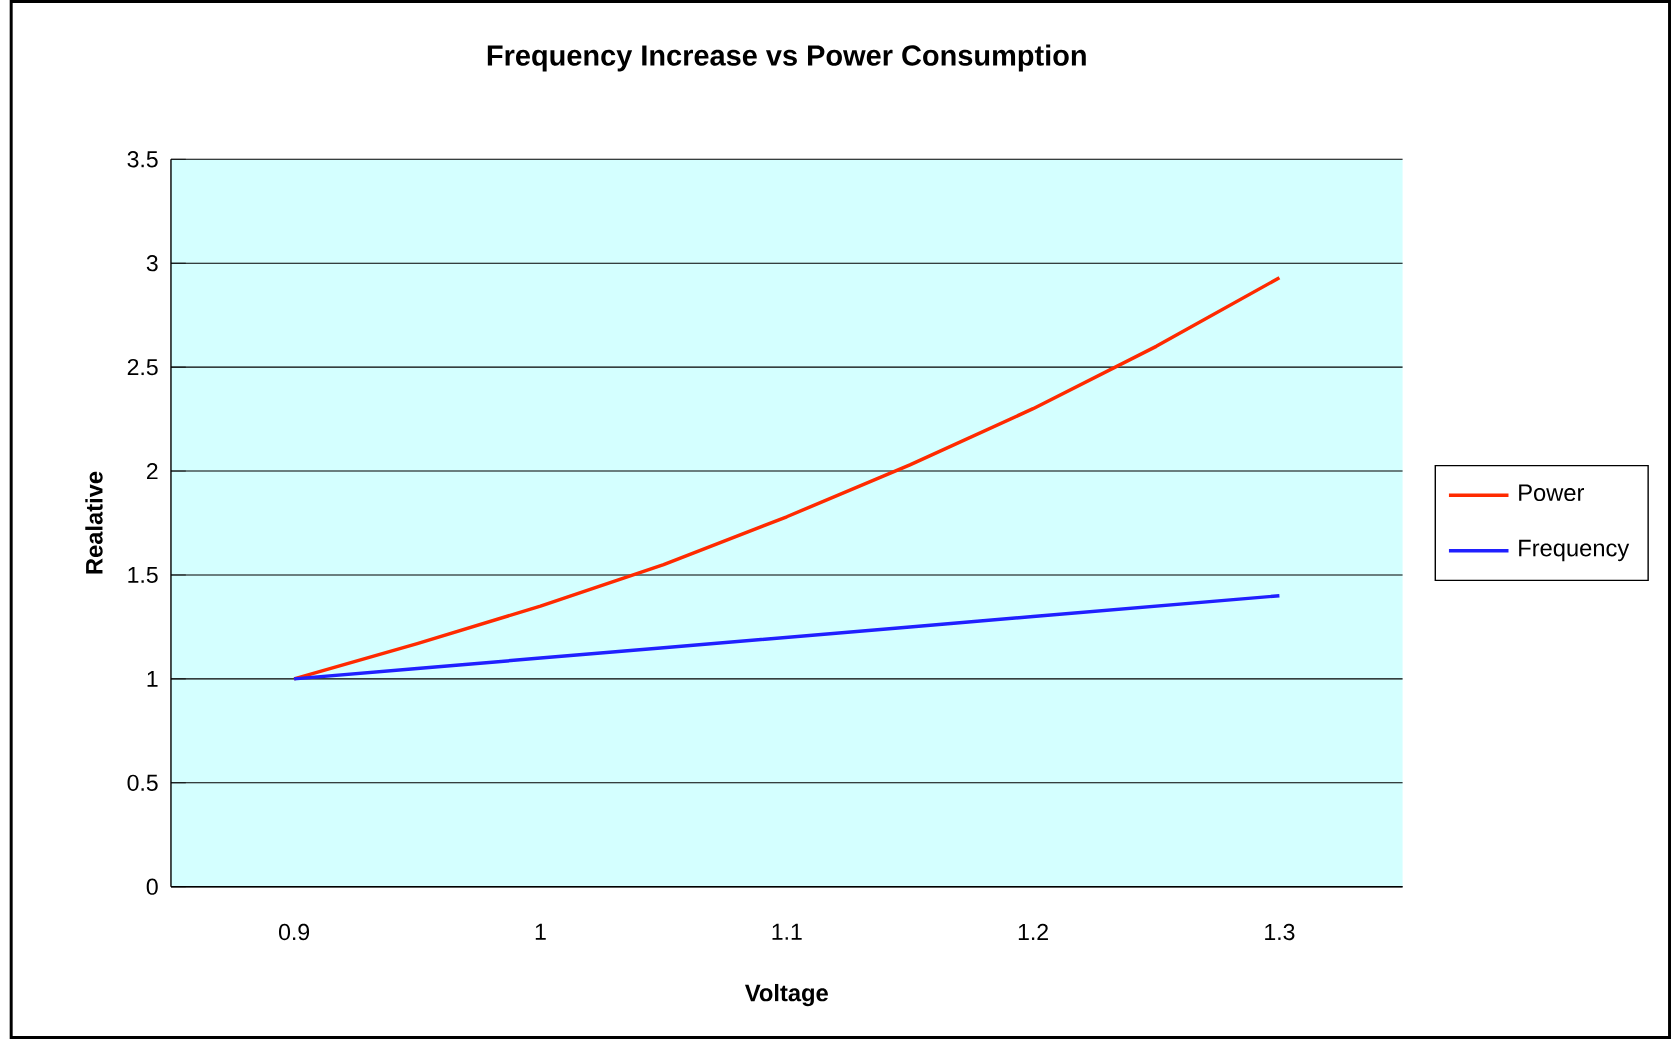 This screenshot has width=1671, height=1039. What do you see at coordinates (786, 58) in the screenshot?
I see `chart-title: Frequency Increase vs Power Consumption` at bounding box center [786, 58].